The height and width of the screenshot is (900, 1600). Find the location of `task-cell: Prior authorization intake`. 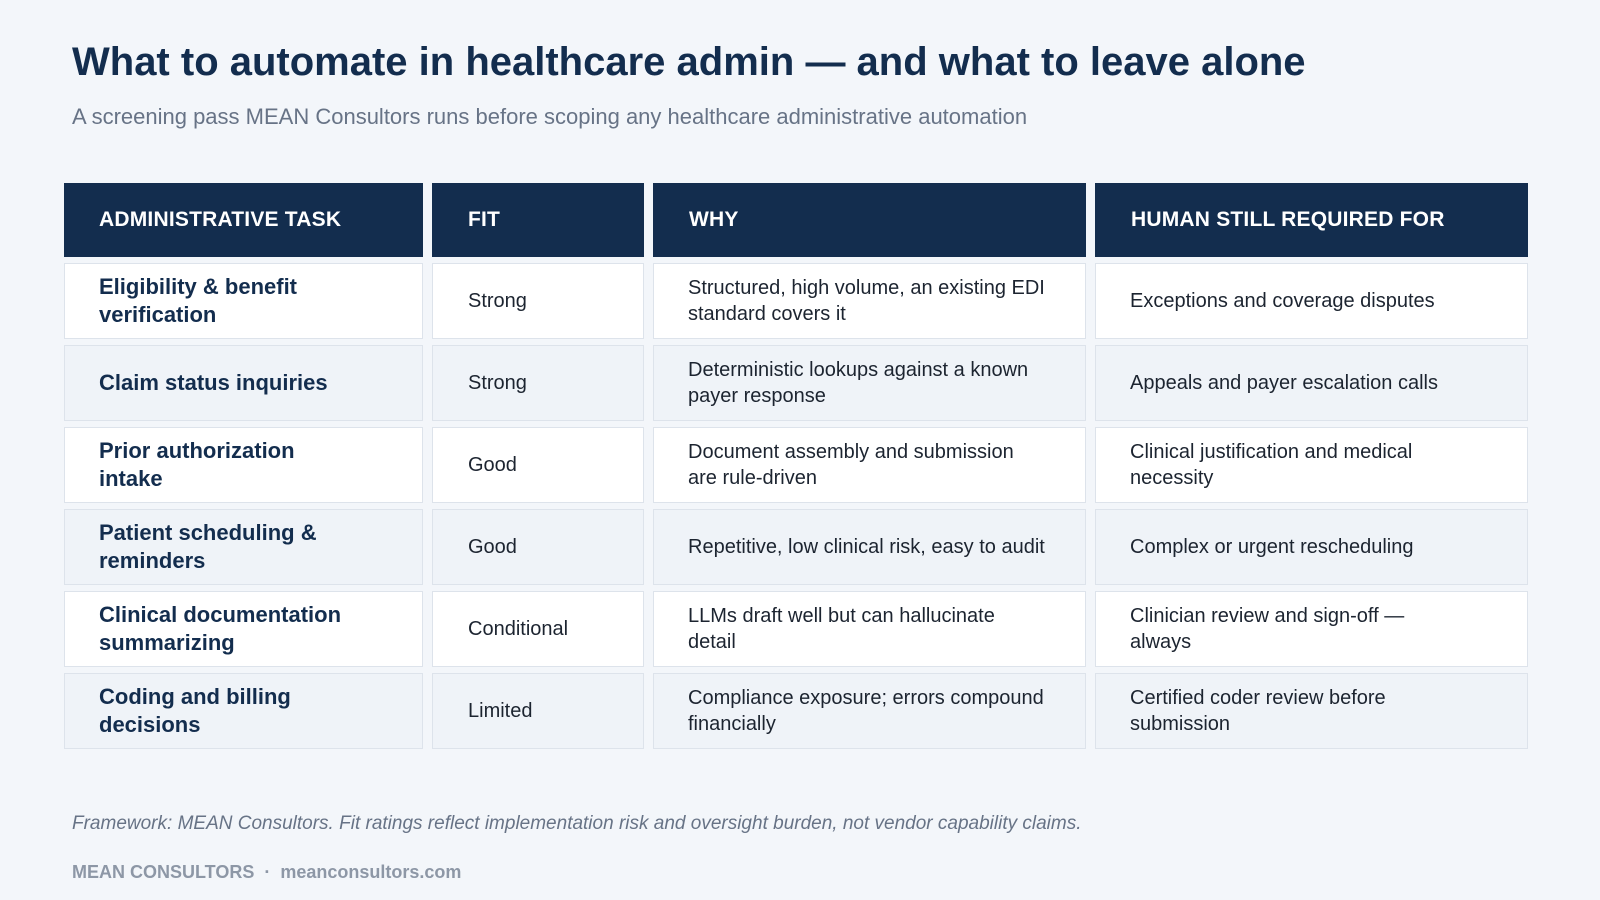

task-cell: Prior authorization intake is located at coordinates (243, 465).